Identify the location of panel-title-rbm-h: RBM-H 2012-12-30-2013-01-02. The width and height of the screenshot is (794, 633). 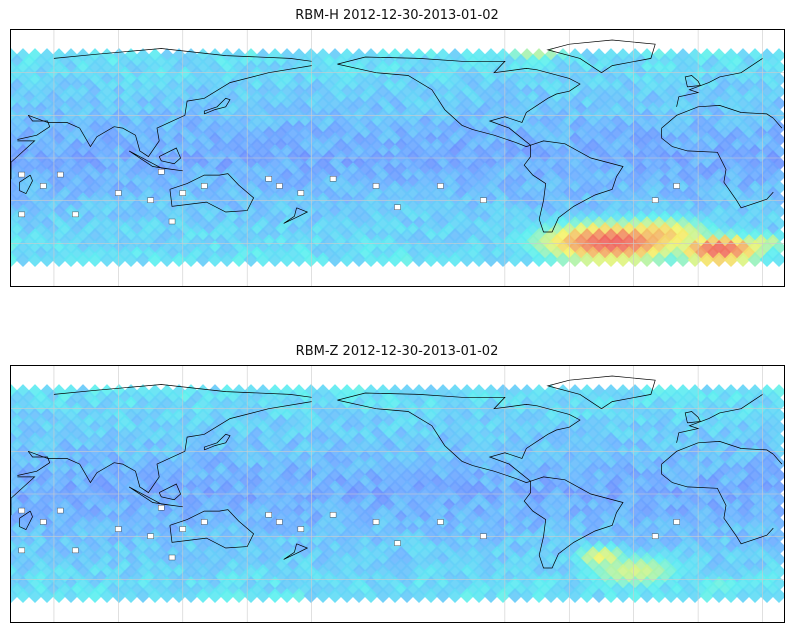
(397, 15).